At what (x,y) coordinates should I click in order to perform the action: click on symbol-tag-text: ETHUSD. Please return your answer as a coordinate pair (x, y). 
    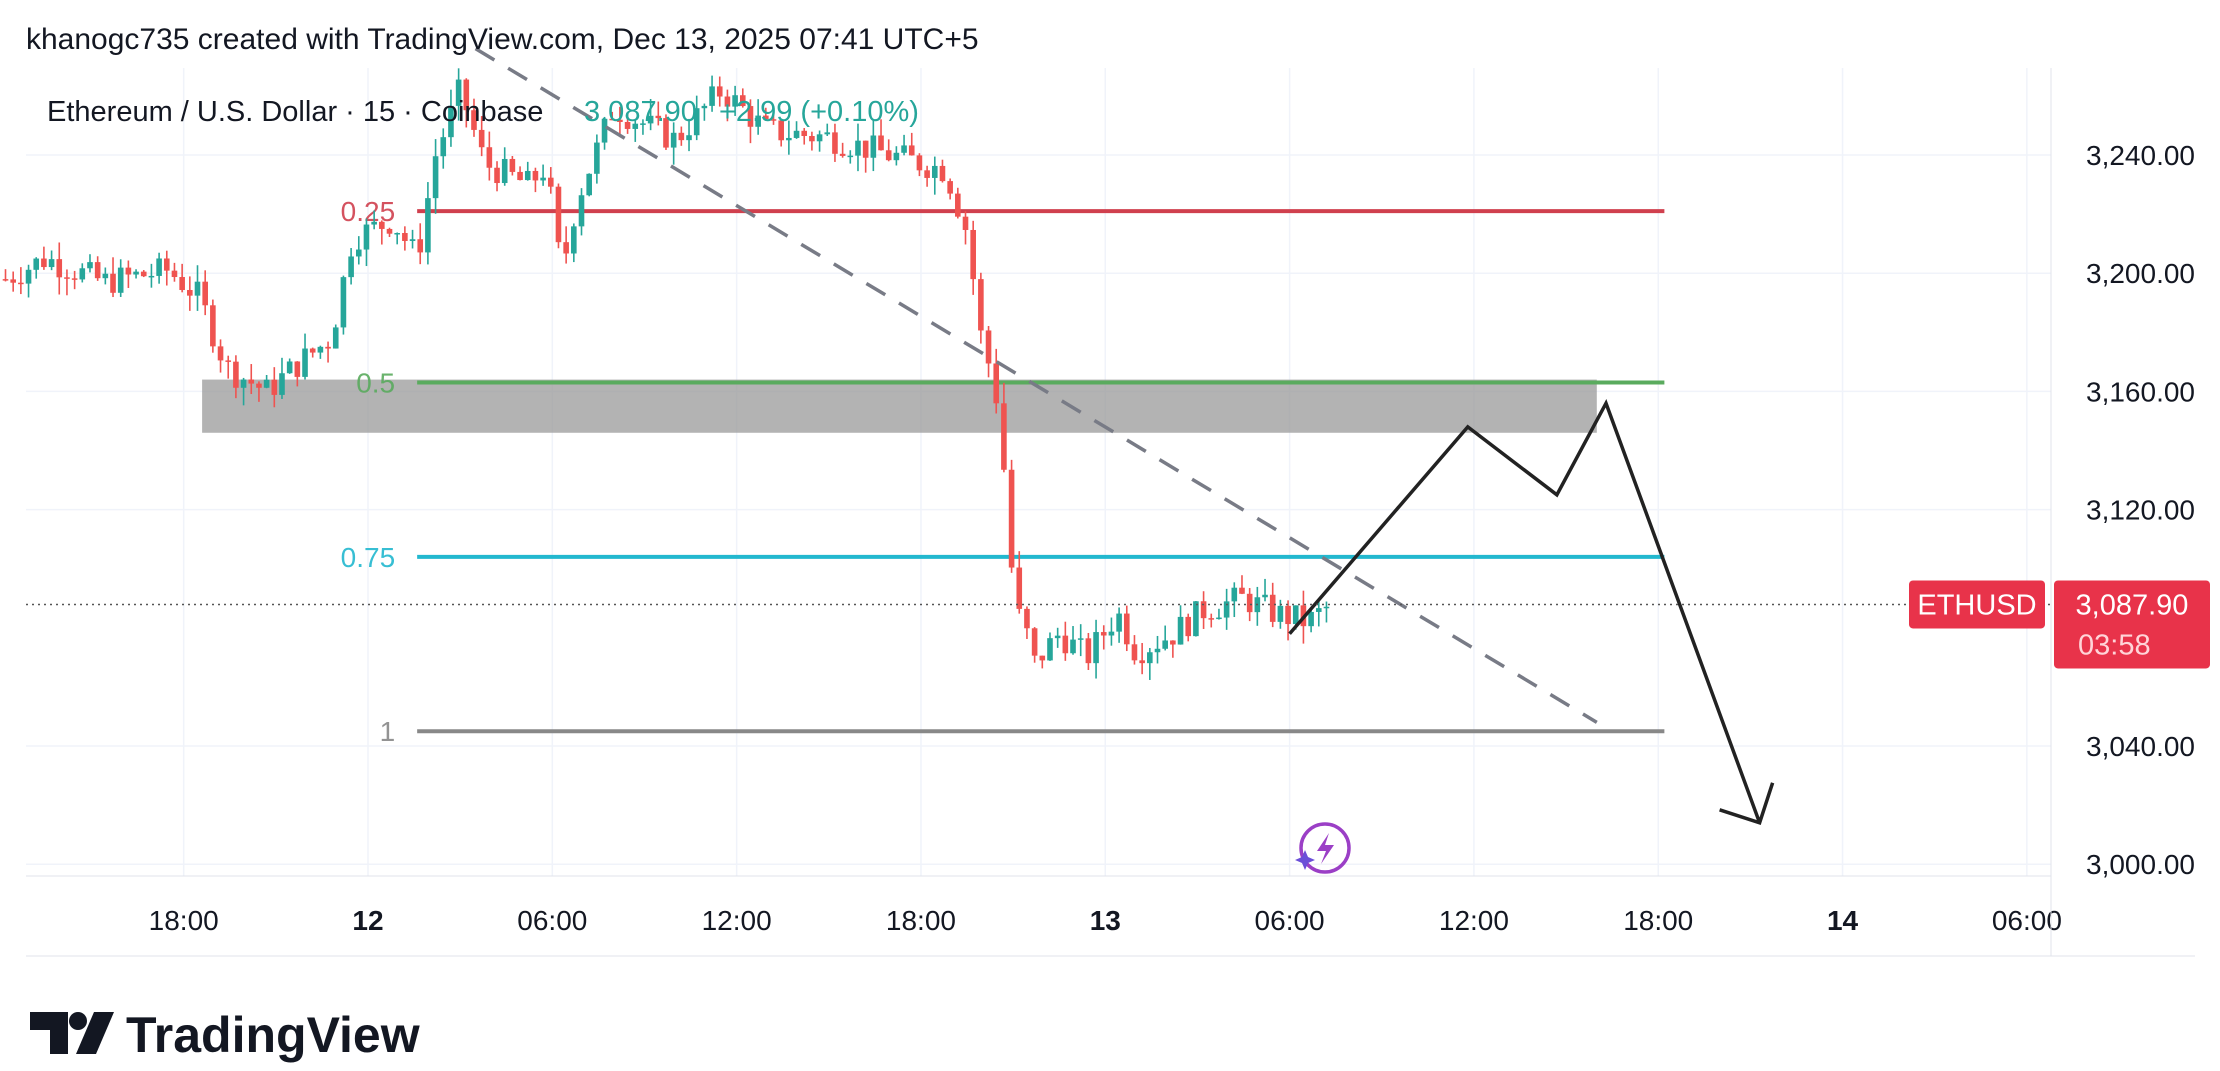
    Looking at the image, I should click on (1976, 605).